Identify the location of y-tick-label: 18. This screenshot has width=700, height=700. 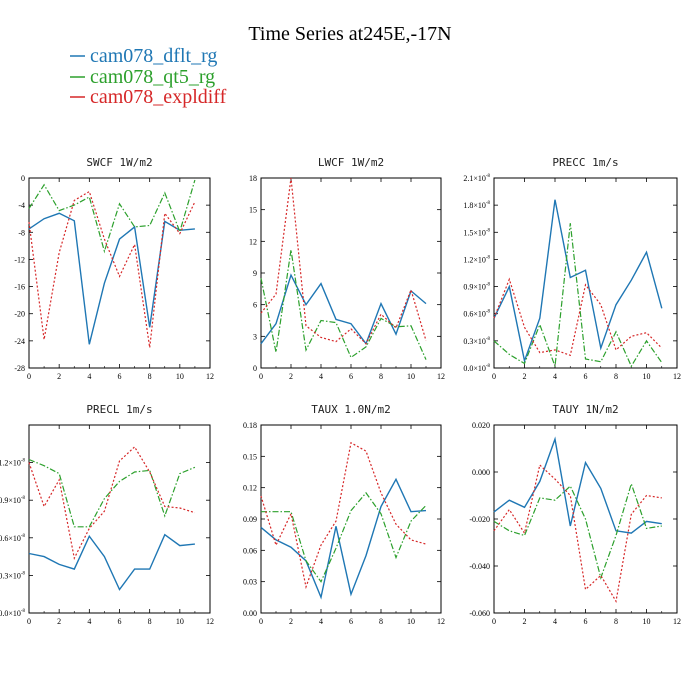
(253, 178).